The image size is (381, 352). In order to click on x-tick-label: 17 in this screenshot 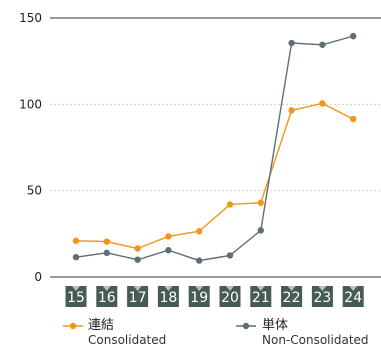, I will do `click(138, 298)`.